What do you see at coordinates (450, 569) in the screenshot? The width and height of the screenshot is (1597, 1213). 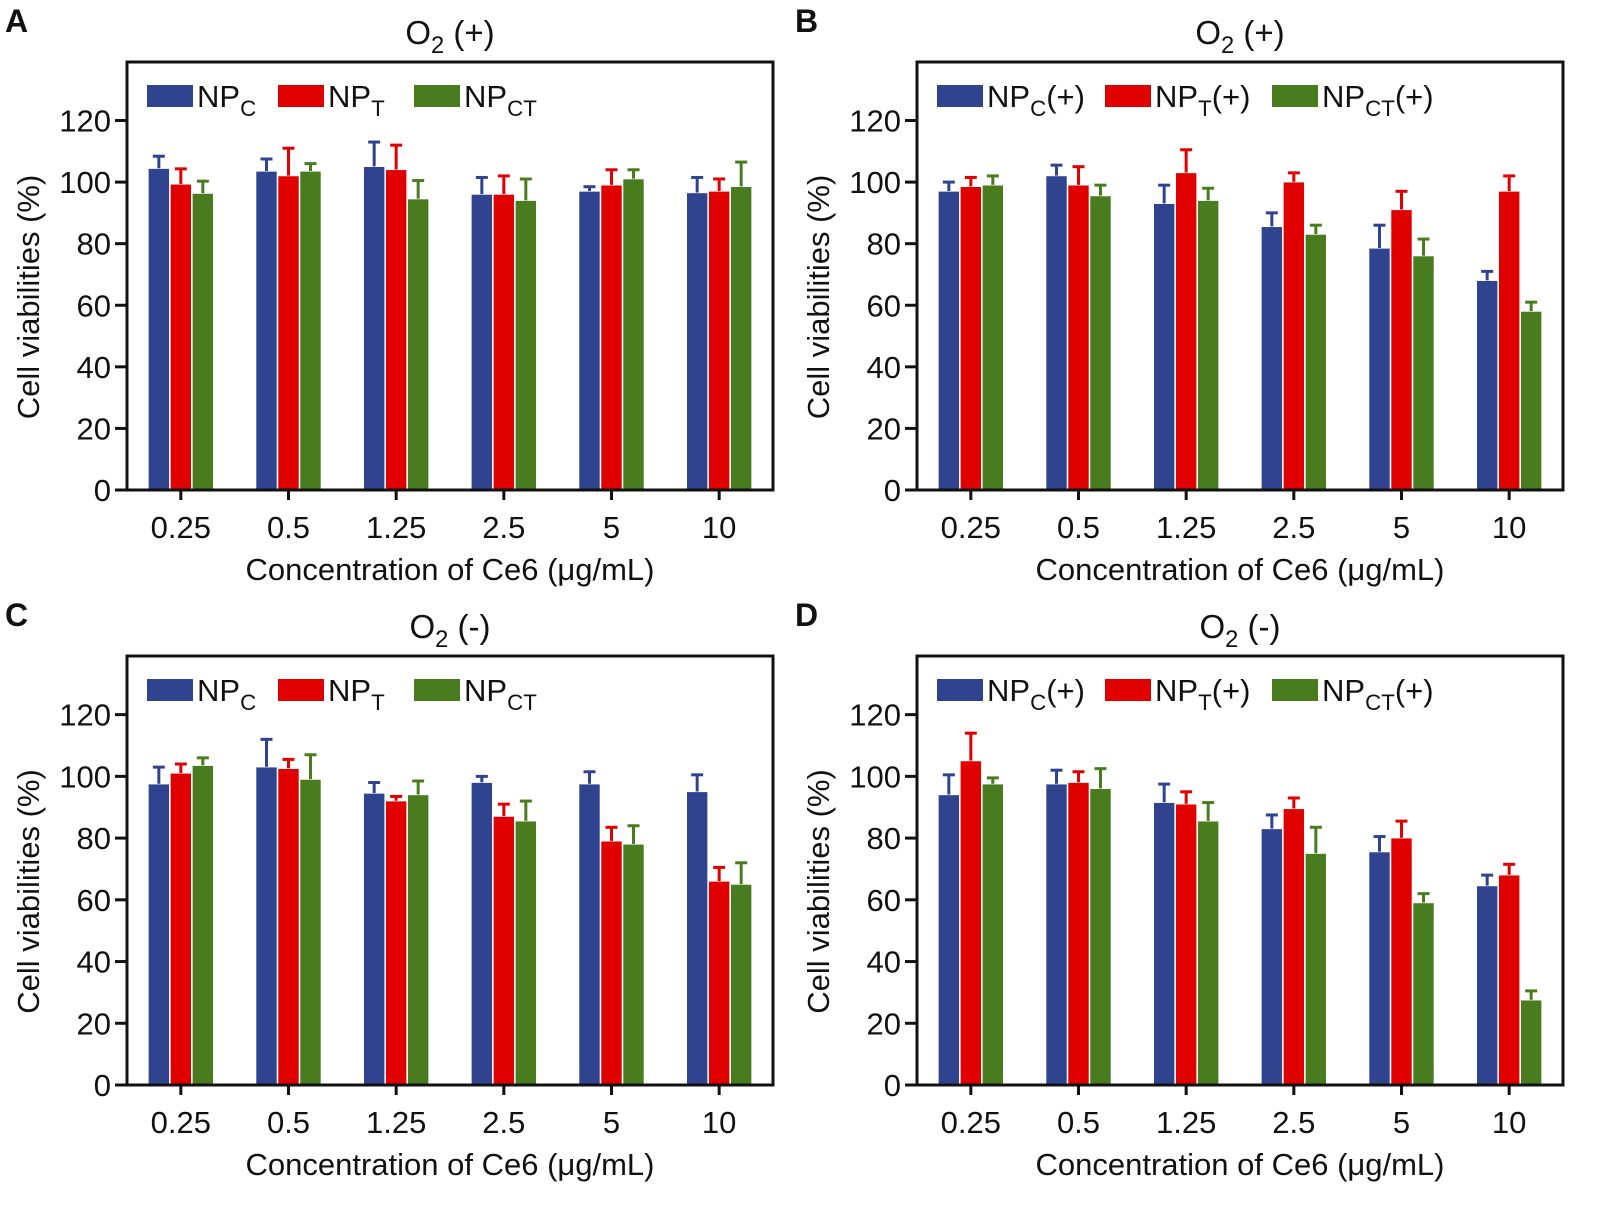 I see `x-axis-label: Concentration of Ce6 (μg/mL)` at bounding box center [450, 569].